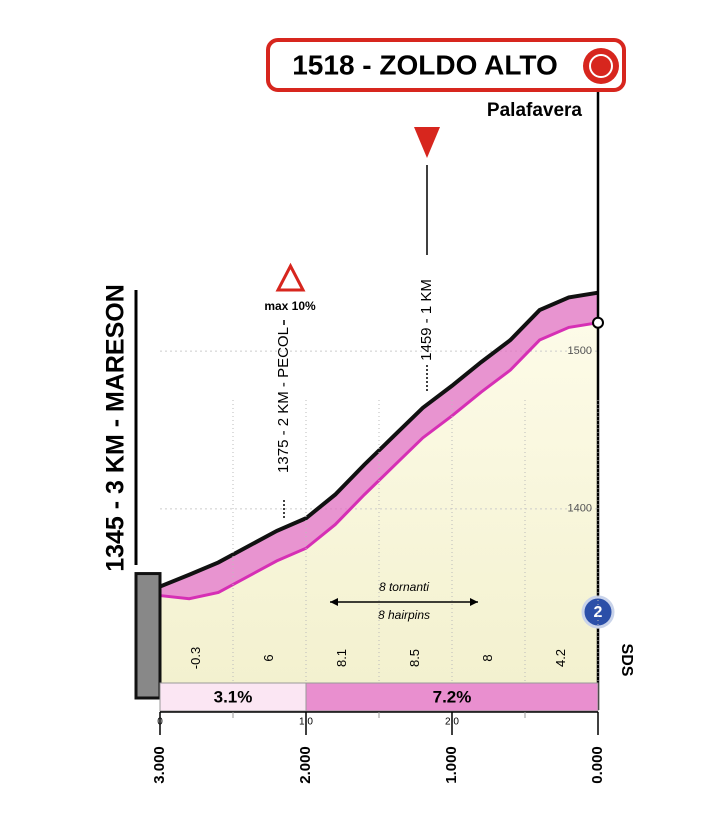 The height and width of the screenshot is (817, 711). I want to click on y-tick-label: 1400, so click(580, 509).